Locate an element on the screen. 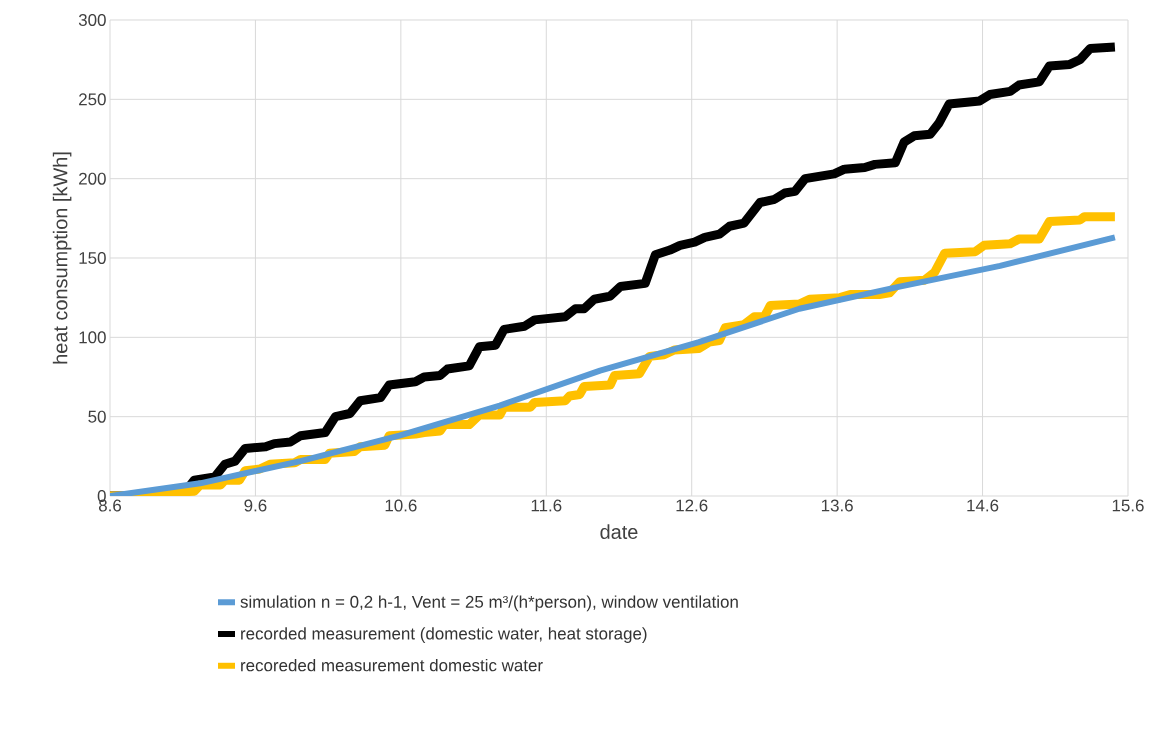  legend-label: simulation n = 0,2 h-1, Vent = 25 m³/(h*person), window ventilation is located at coordinates (489, 603).